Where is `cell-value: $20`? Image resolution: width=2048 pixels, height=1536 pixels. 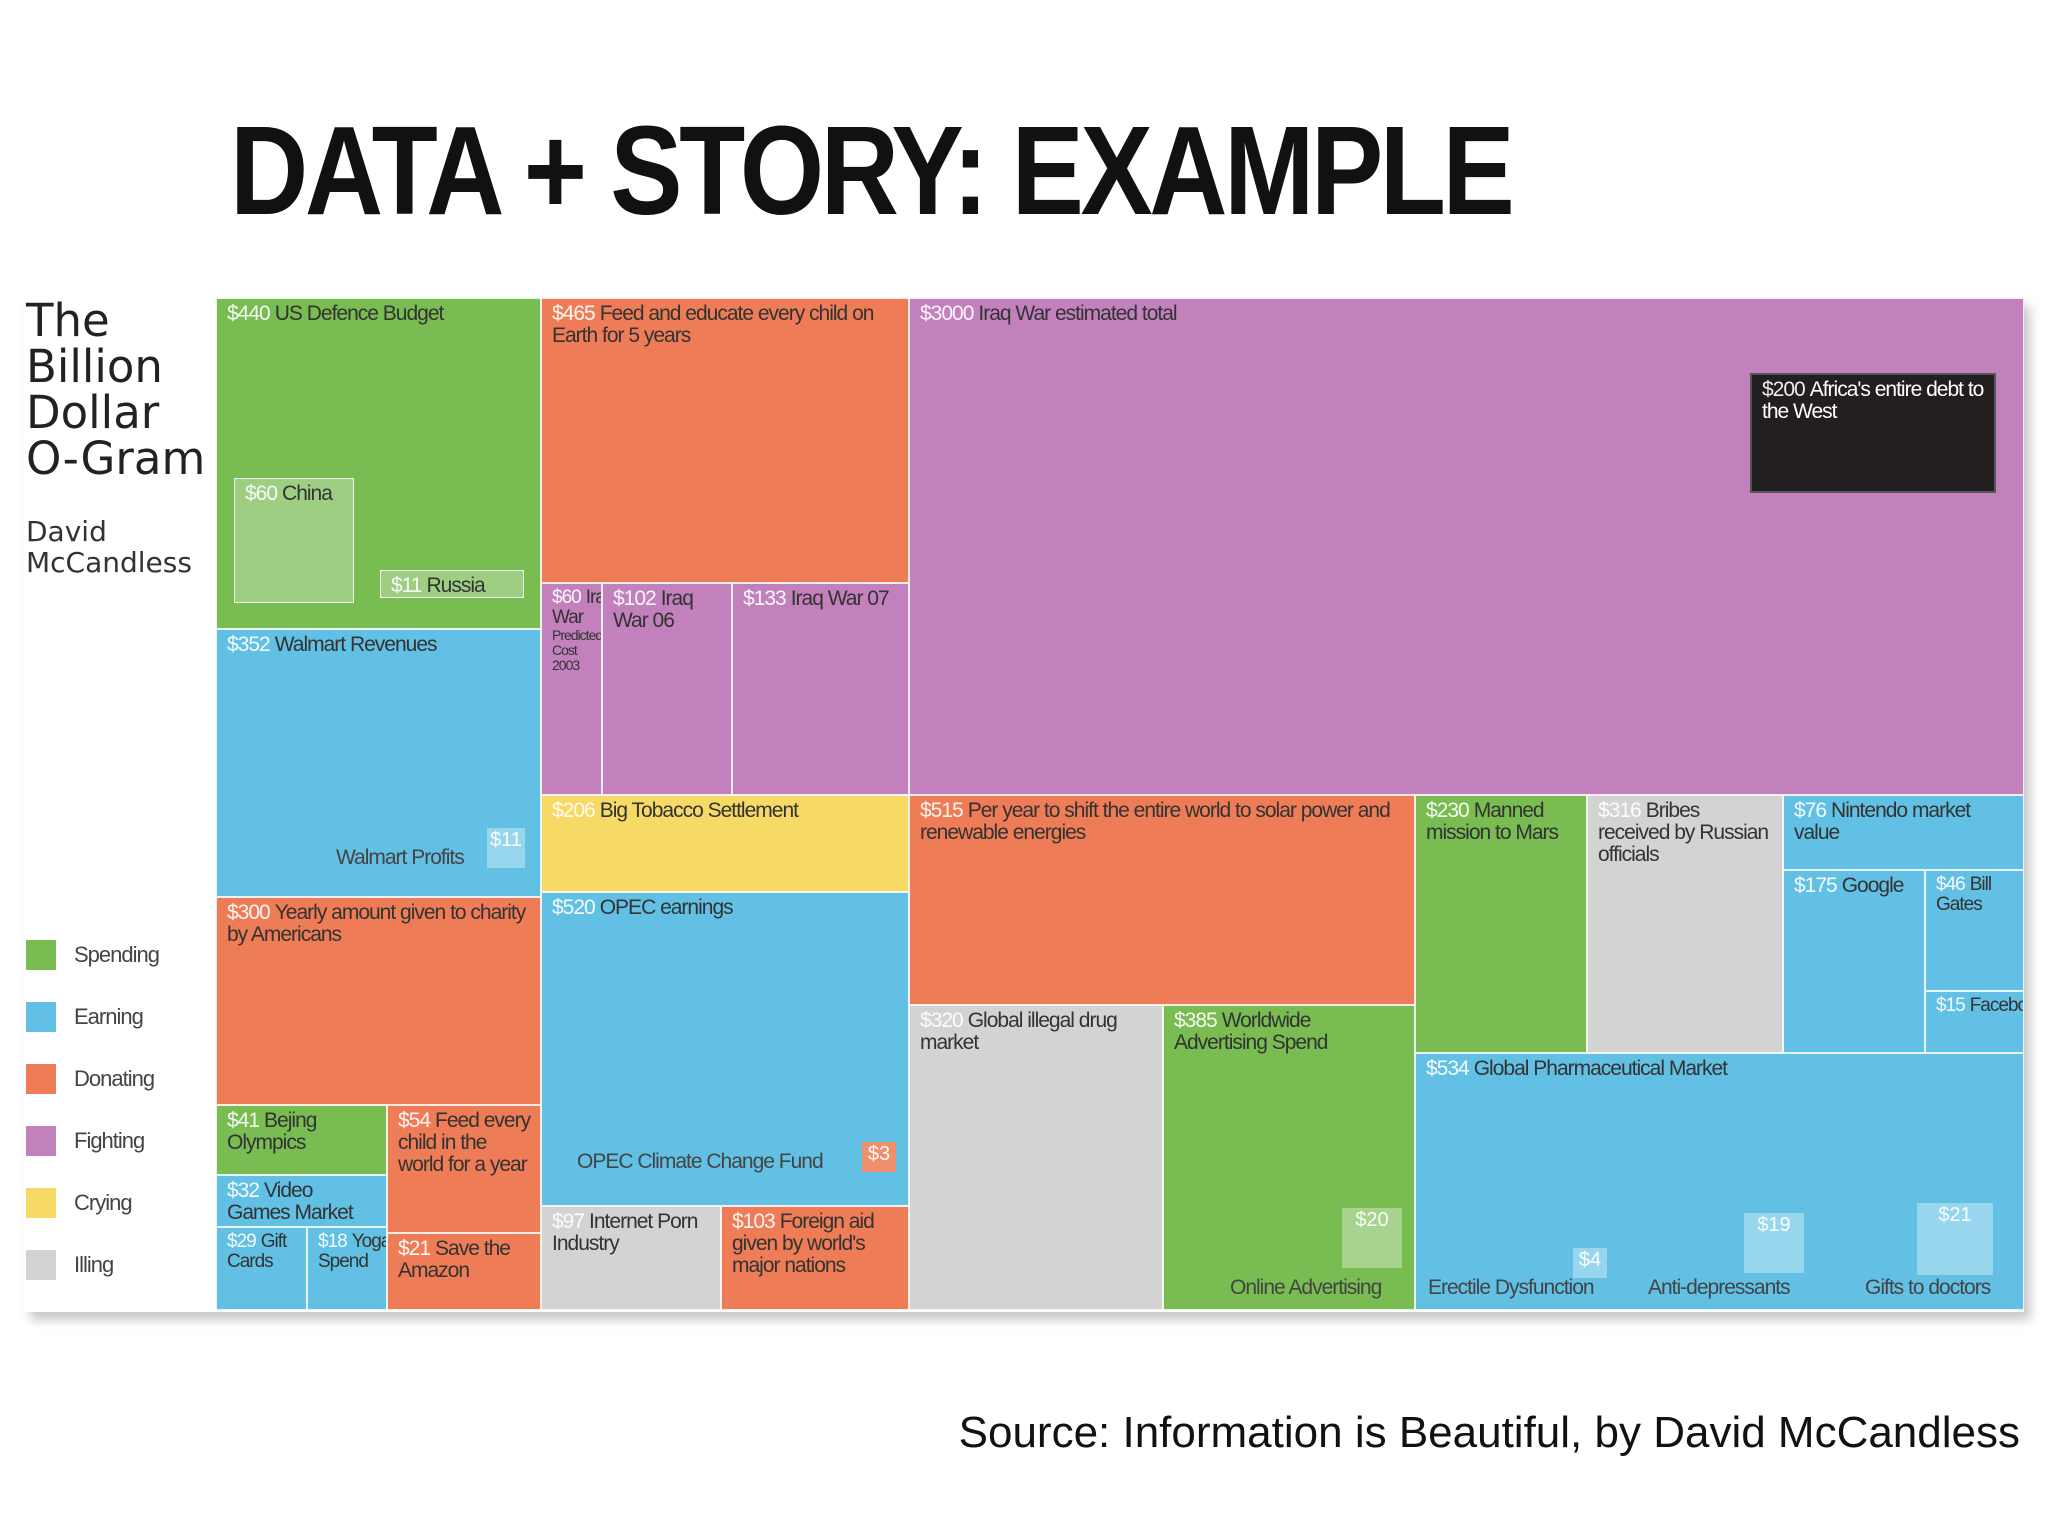 cell-value: $20 is located at coordinates (1372, 1220).